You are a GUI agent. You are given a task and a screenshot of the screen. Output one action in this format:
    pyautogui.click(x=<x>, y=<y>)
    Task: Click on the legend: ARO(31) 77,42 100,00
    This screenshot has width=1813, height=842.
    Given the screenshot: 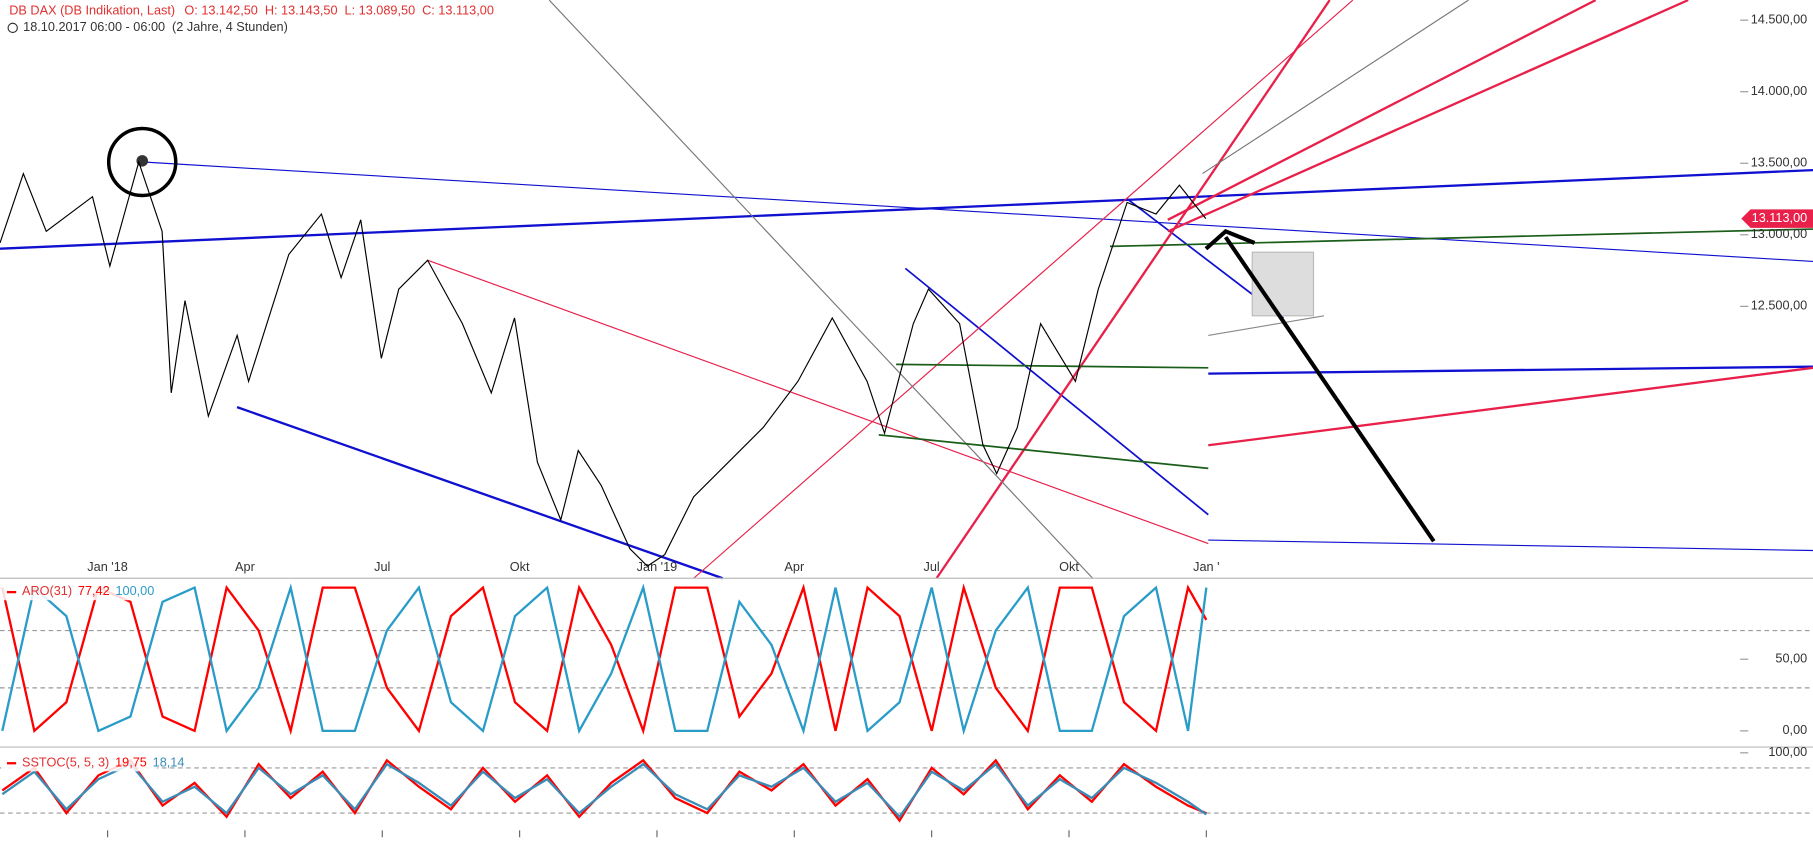 What is the action you would take?
    pyautogui.click(x=88, y=590)
    